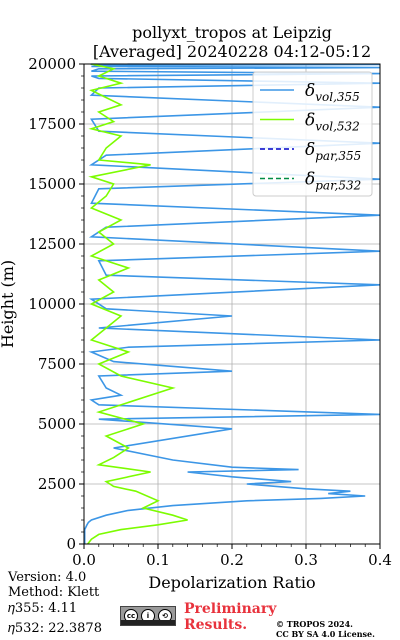  I want to click on method-text: Method: Klett, so click(54, 592).